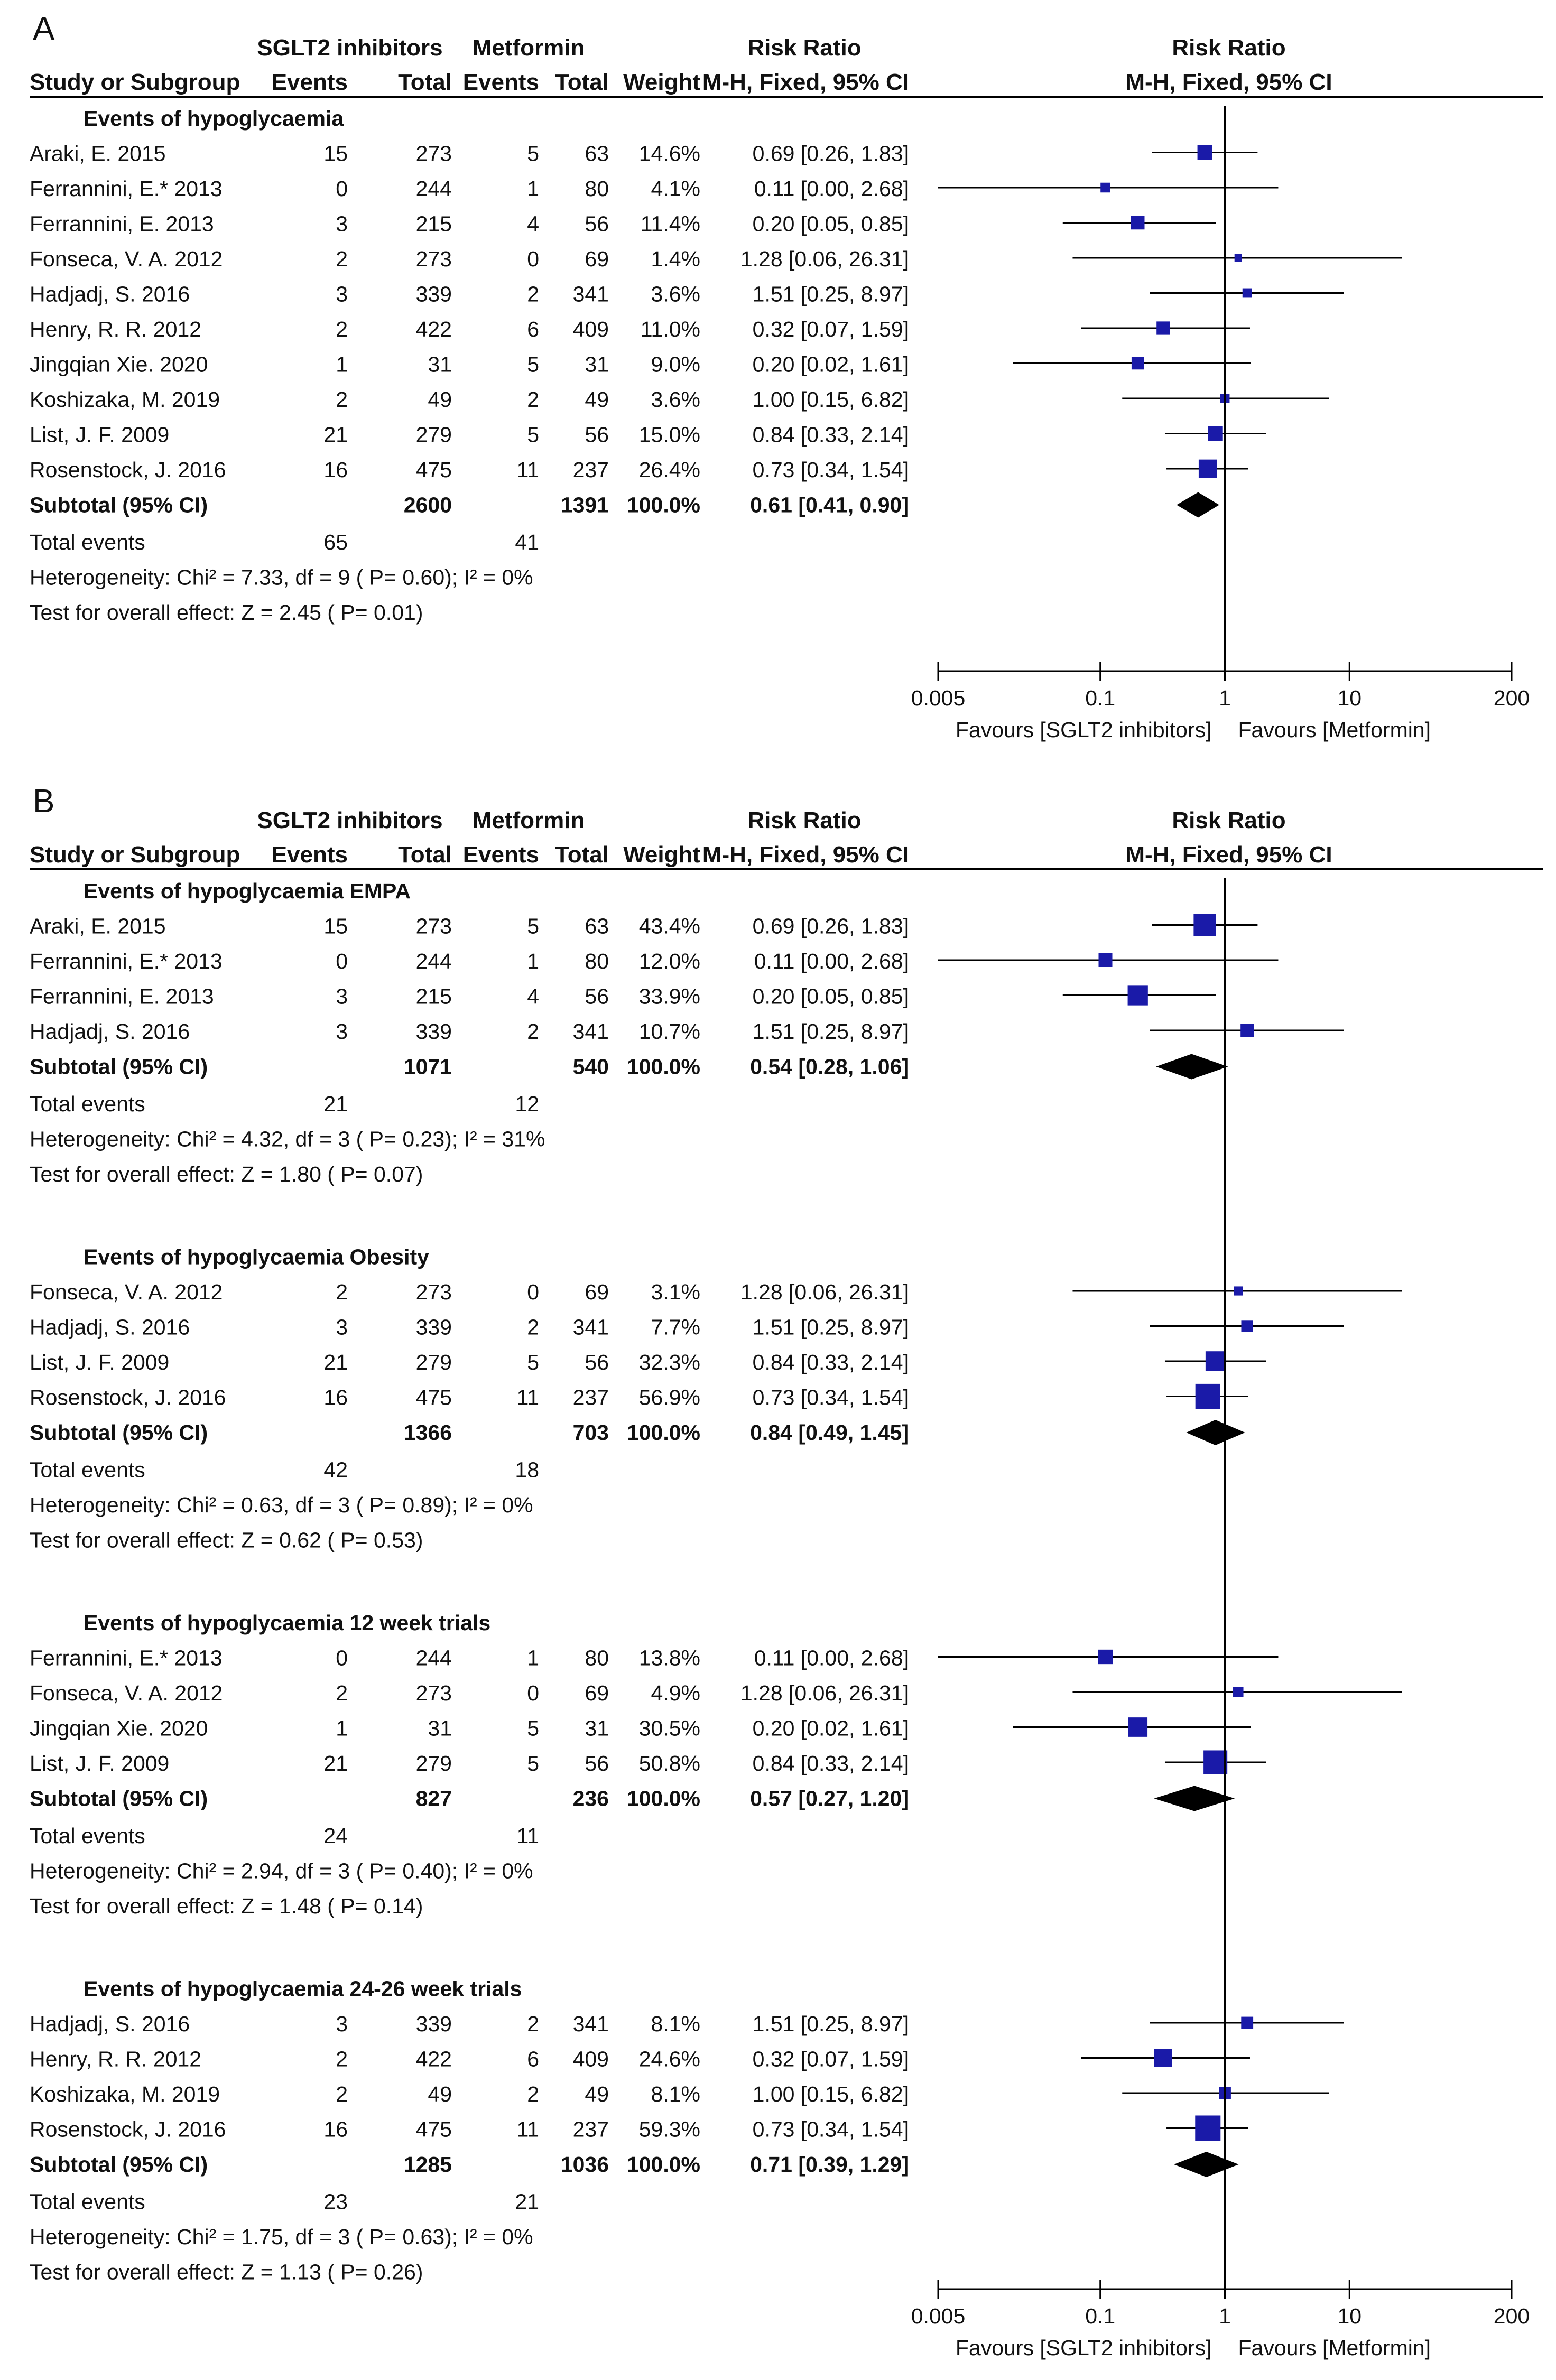 This screenshot has height=2380, width=1556. I want to click on study-weight: 10.7%, so click(670, 1031).